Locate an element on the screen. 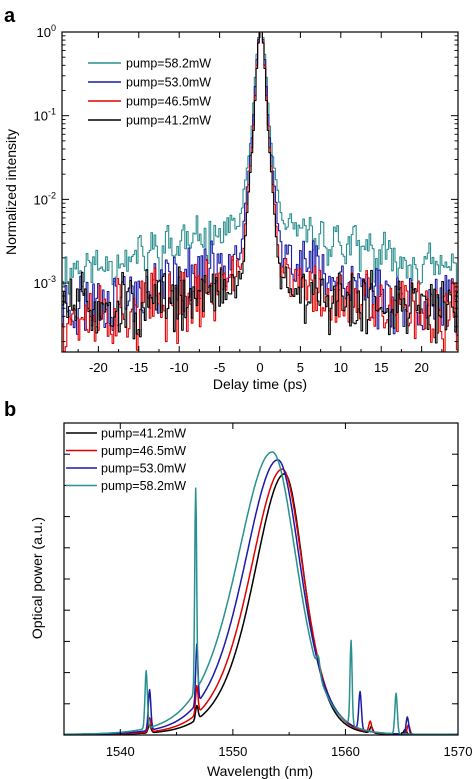  panel-a-x-tick-label: 15 is located at coordinates (381, 367).